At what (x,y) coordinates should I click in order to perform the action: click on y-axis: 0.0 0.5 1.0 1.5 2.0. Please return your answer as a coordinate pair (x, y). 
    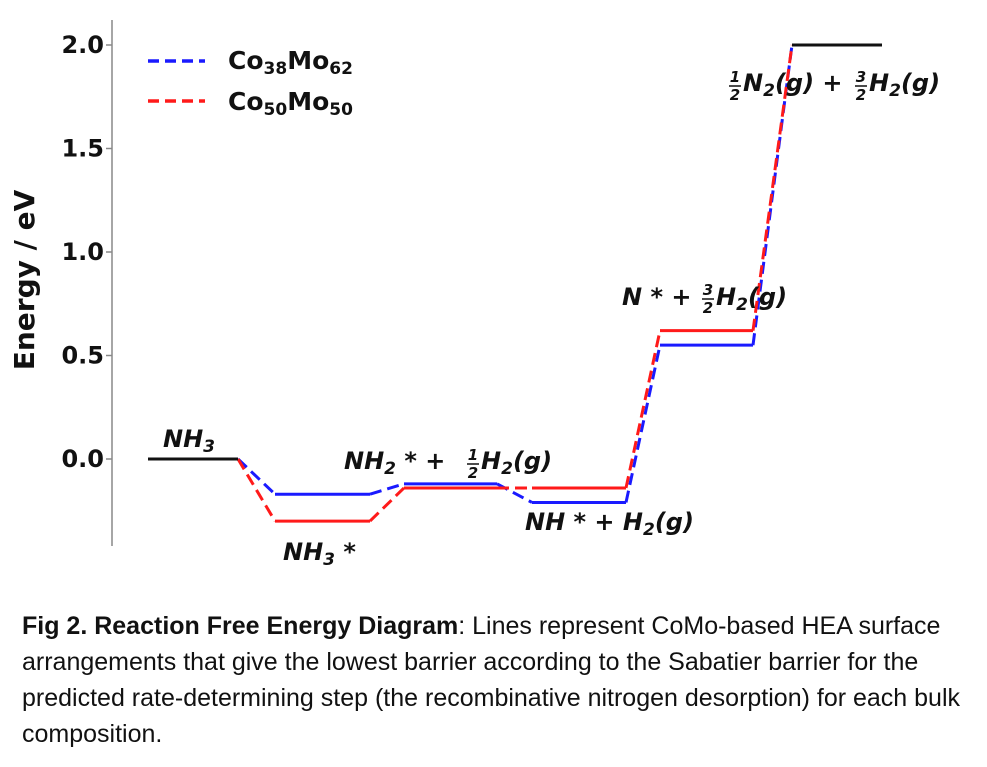
    Looking at the image, I should click on (87, 283).